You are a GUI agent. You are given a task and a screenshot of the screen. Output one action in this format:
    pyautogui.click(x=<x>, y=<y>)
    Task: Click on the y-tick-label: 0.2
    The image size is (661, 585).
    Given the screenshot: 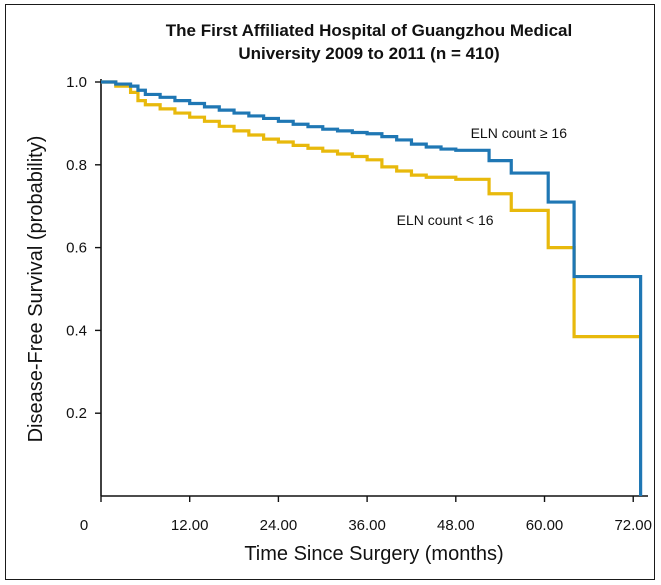 What is the action you would take?
    pyautogui.click(x=76, y=413)
    